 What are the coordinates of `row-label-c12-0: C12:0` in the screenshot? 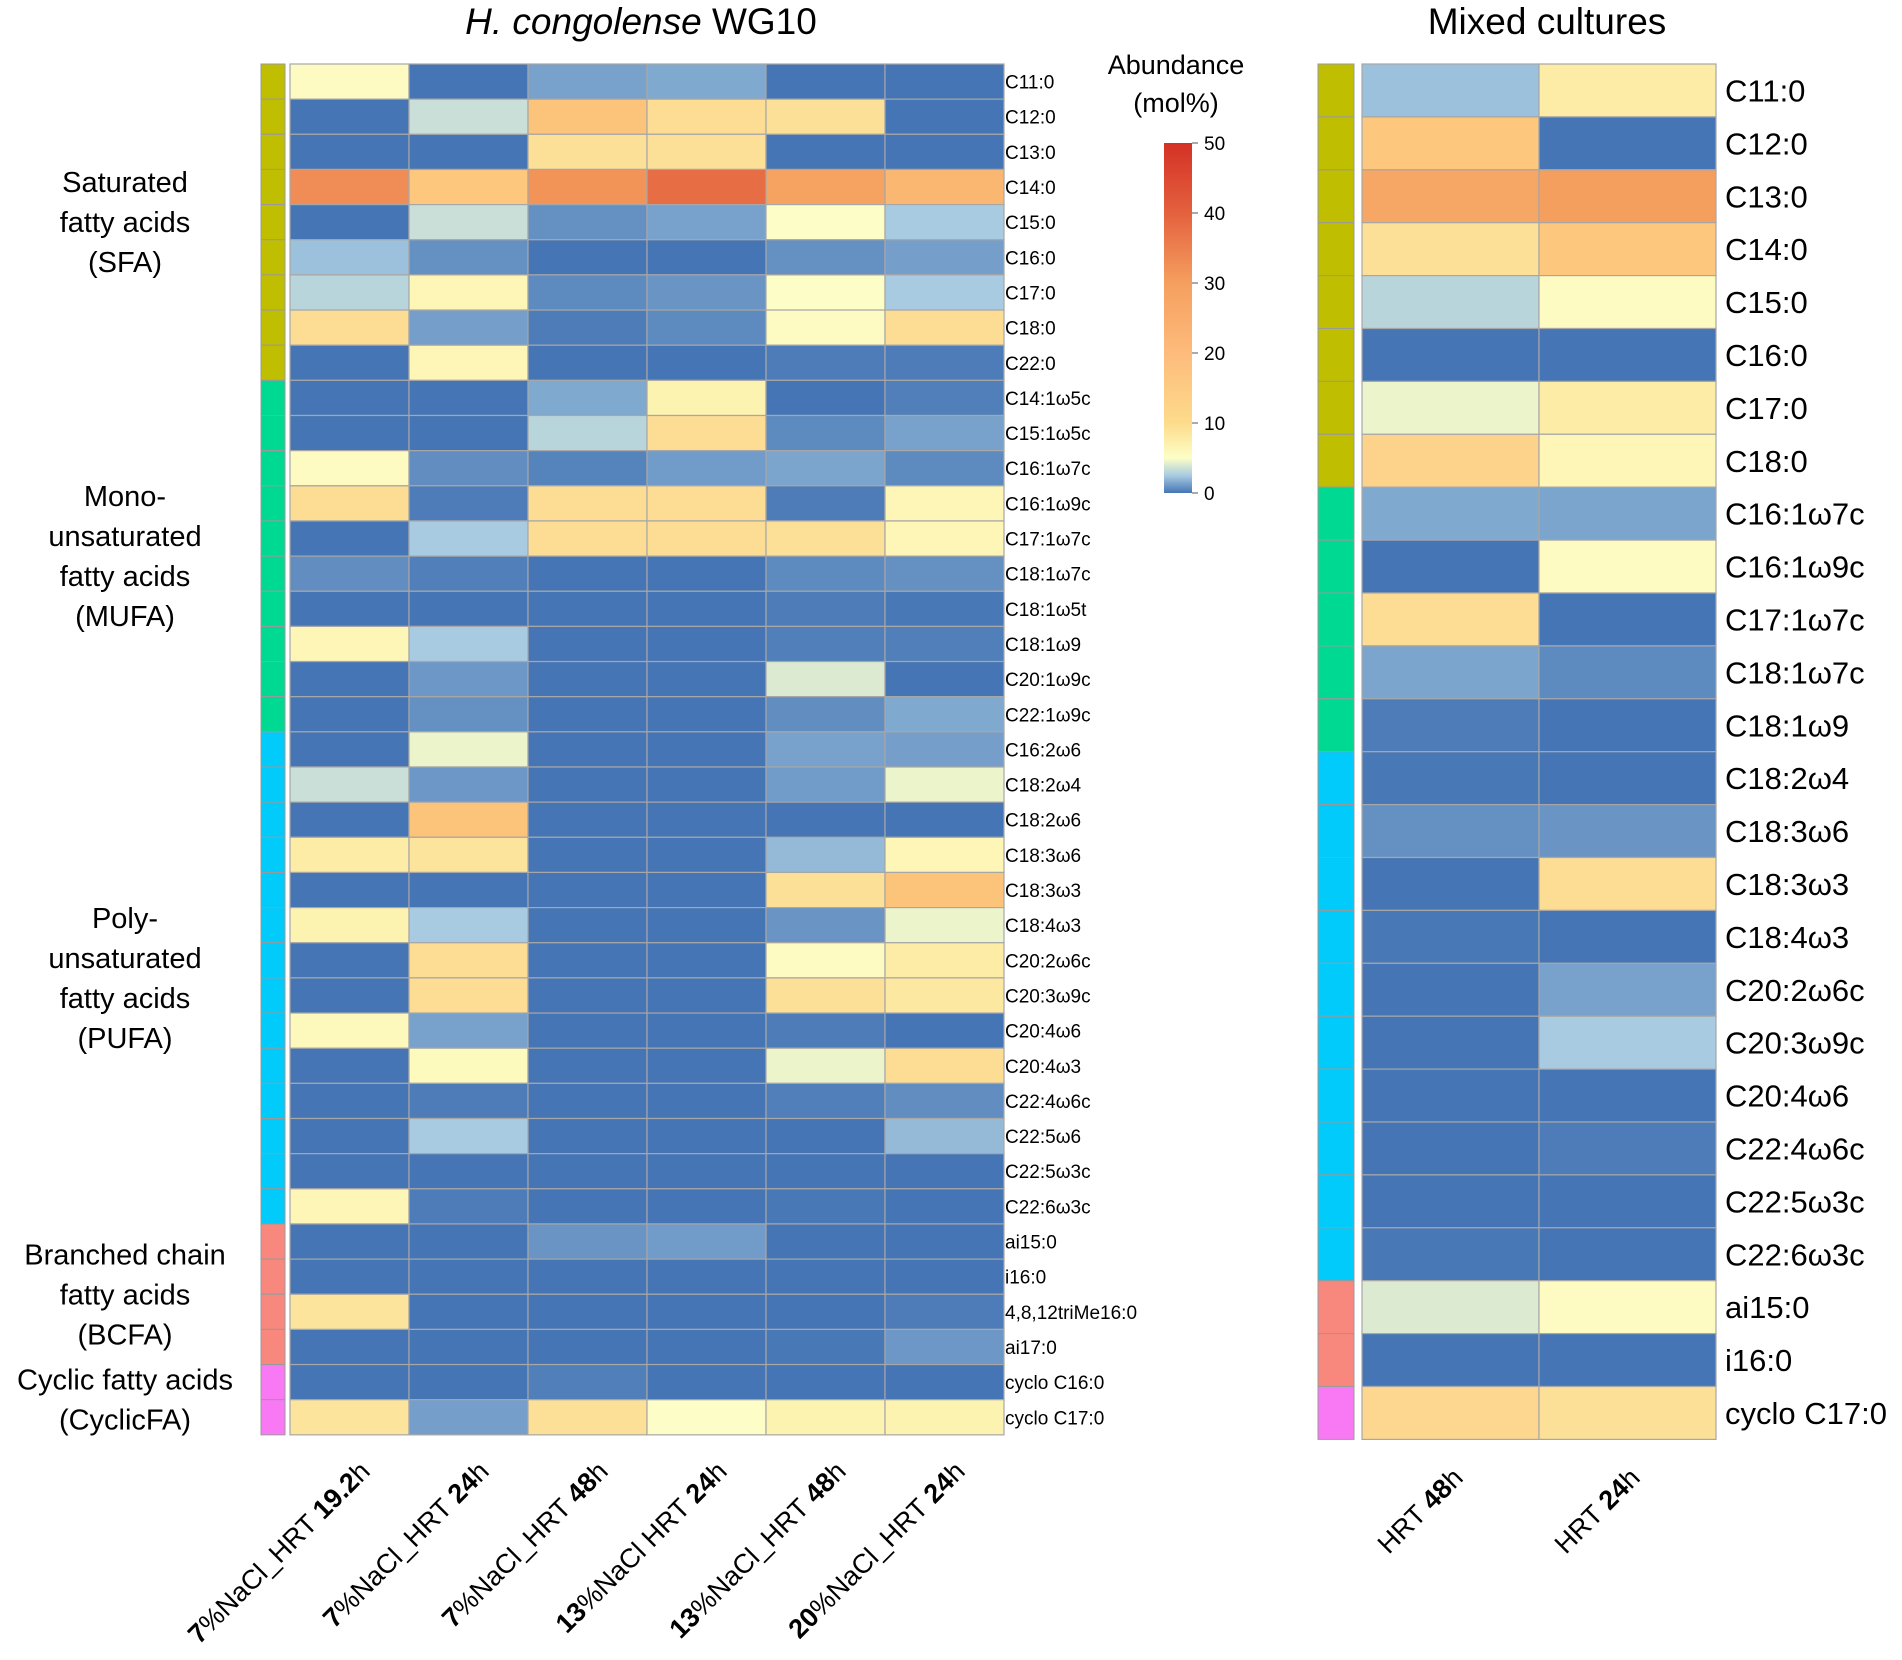 It's located at (1030, 118).